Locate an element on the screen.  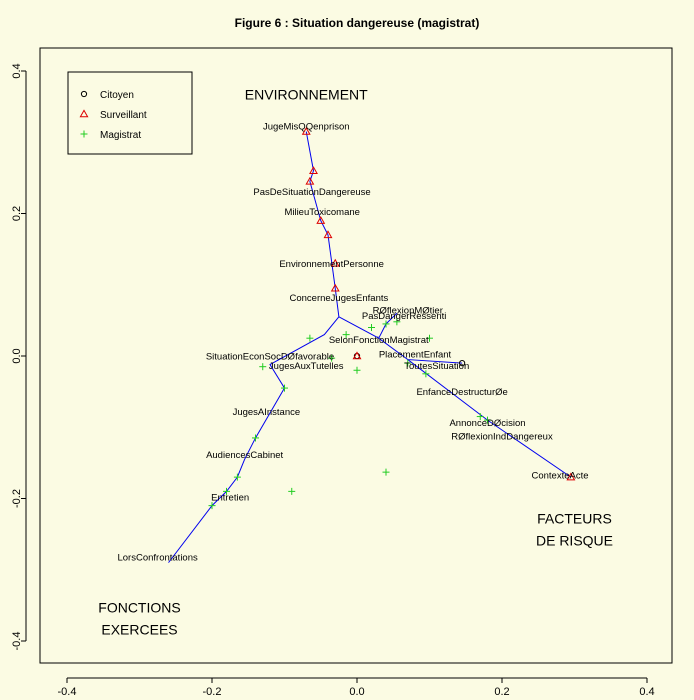
region-label: DE RISQUE is located at coordinates (574, 540).